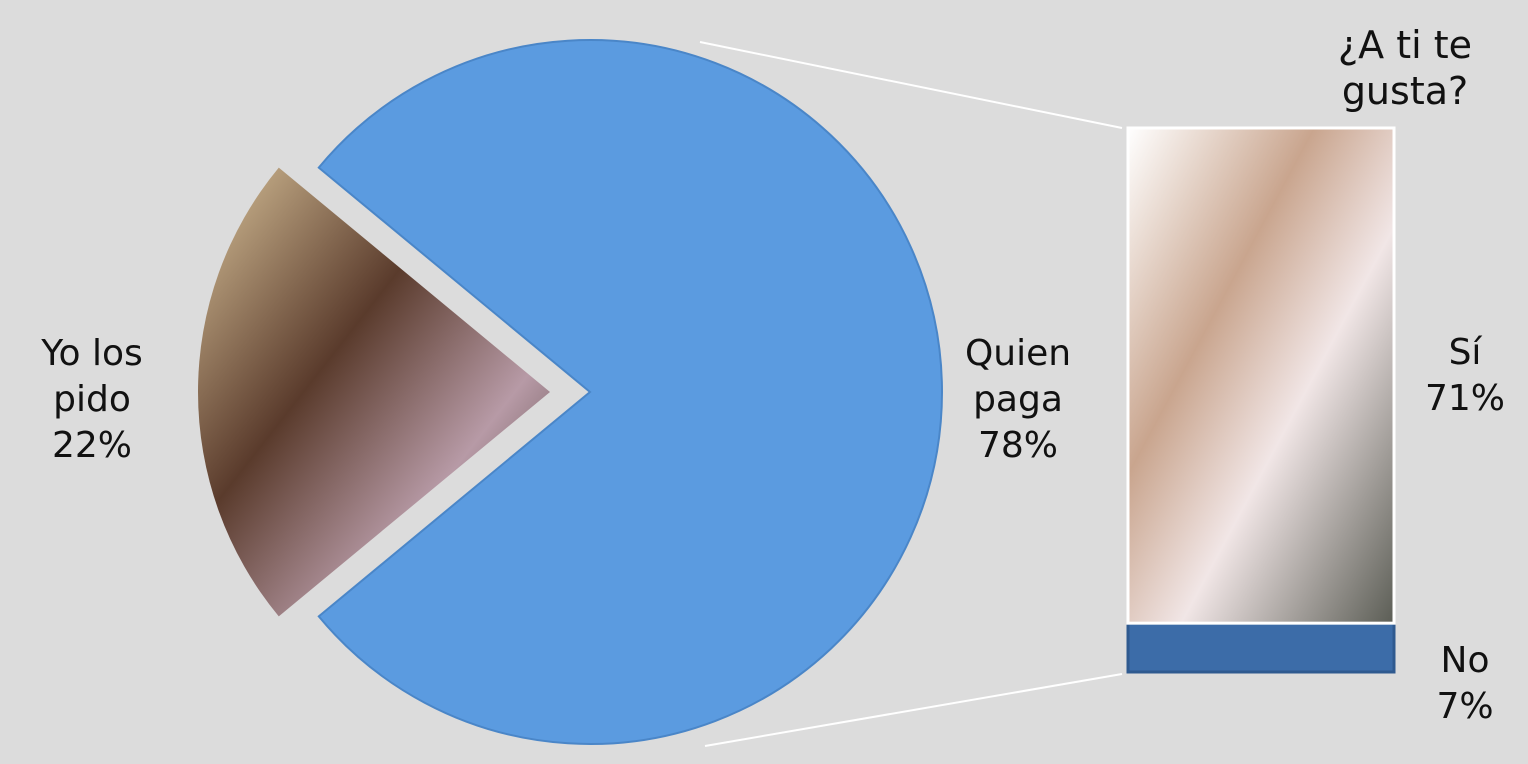 This screenshot has height=764, width=1528. What do you see at coordinates (1465, 684) in the screenshot?
I see `bar-label: No 7%` at bounding box center [1465, 684].